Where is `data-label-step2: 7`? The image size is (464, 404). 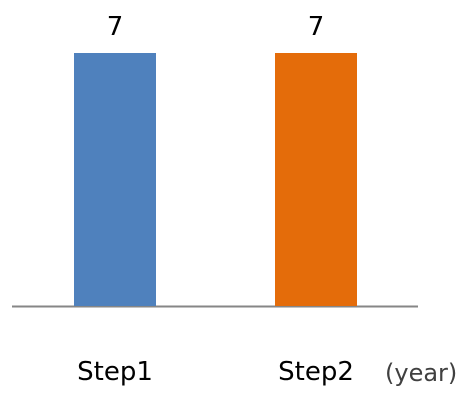
data-label-step2: 7 is located at coordinates (316, 27).